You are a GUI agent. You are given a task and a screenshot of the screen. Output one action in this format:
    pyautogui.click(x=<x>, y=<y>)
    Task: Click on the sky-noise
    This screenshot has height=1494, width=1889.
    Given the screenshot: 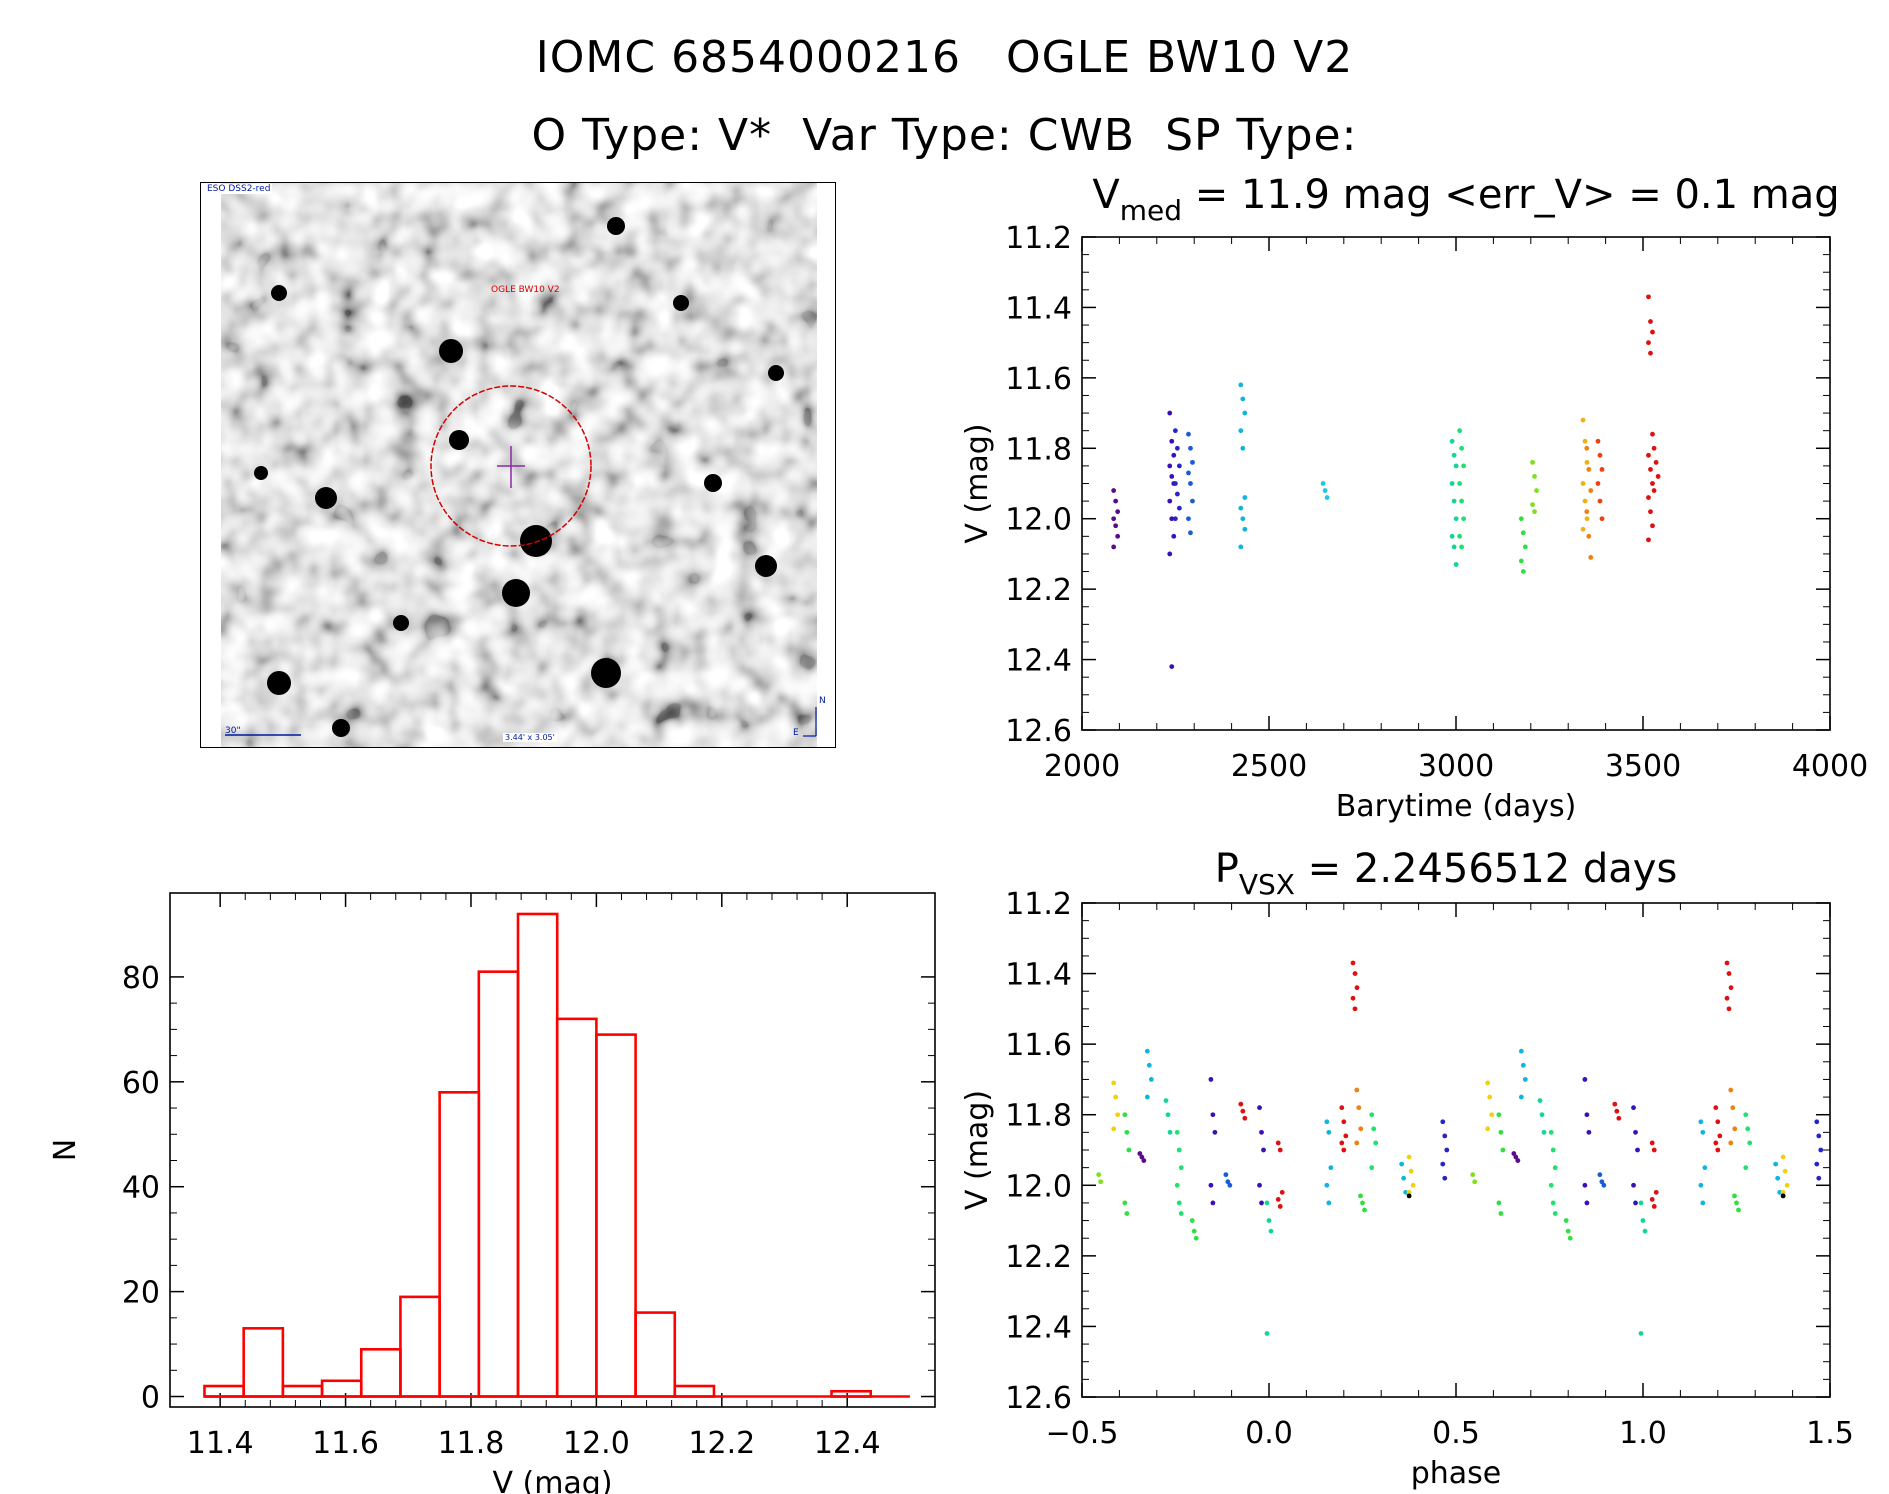 What is the action you would take?
    pyautogui.click(x=519, y=465)
    